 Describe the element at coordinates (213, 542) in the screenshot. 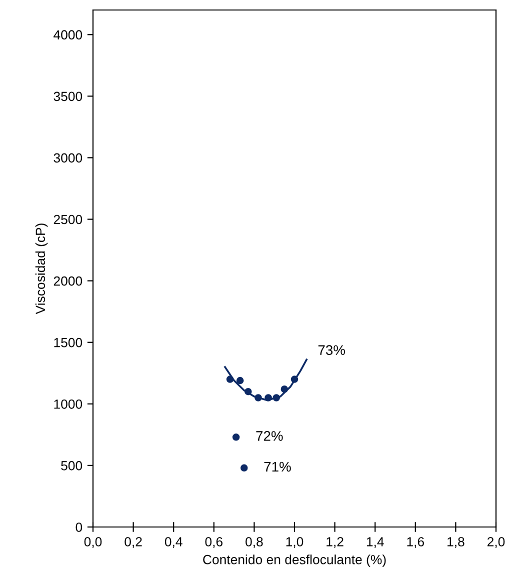

I see `x-tick-label: 0,6` at that location.